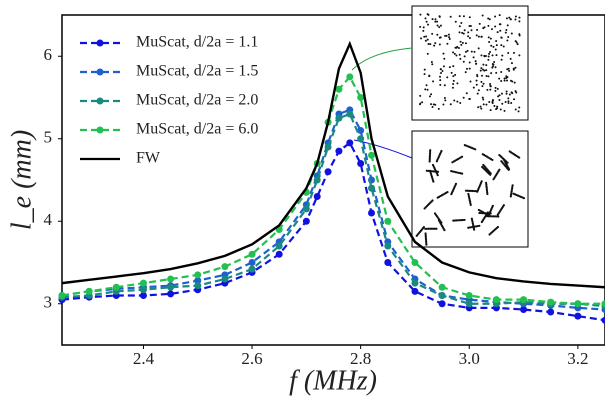  Describe the element at coordinates (21, 180) in the screenshot. I see `y-axis-label: l_e (mm)` at that location.